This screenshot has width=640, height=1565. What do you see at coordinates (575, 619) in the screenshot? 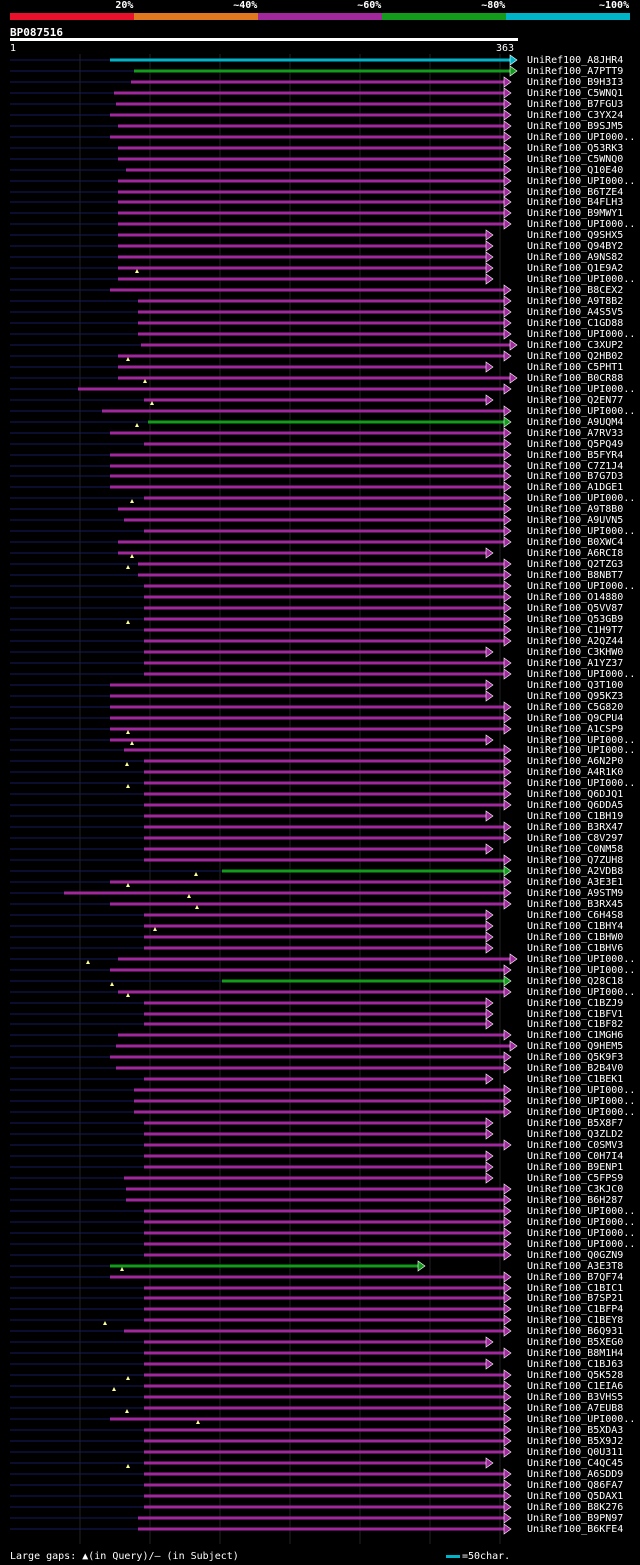
I see `hit-label: UniRef100_Q53GB9` at bounding box center [575, 619].